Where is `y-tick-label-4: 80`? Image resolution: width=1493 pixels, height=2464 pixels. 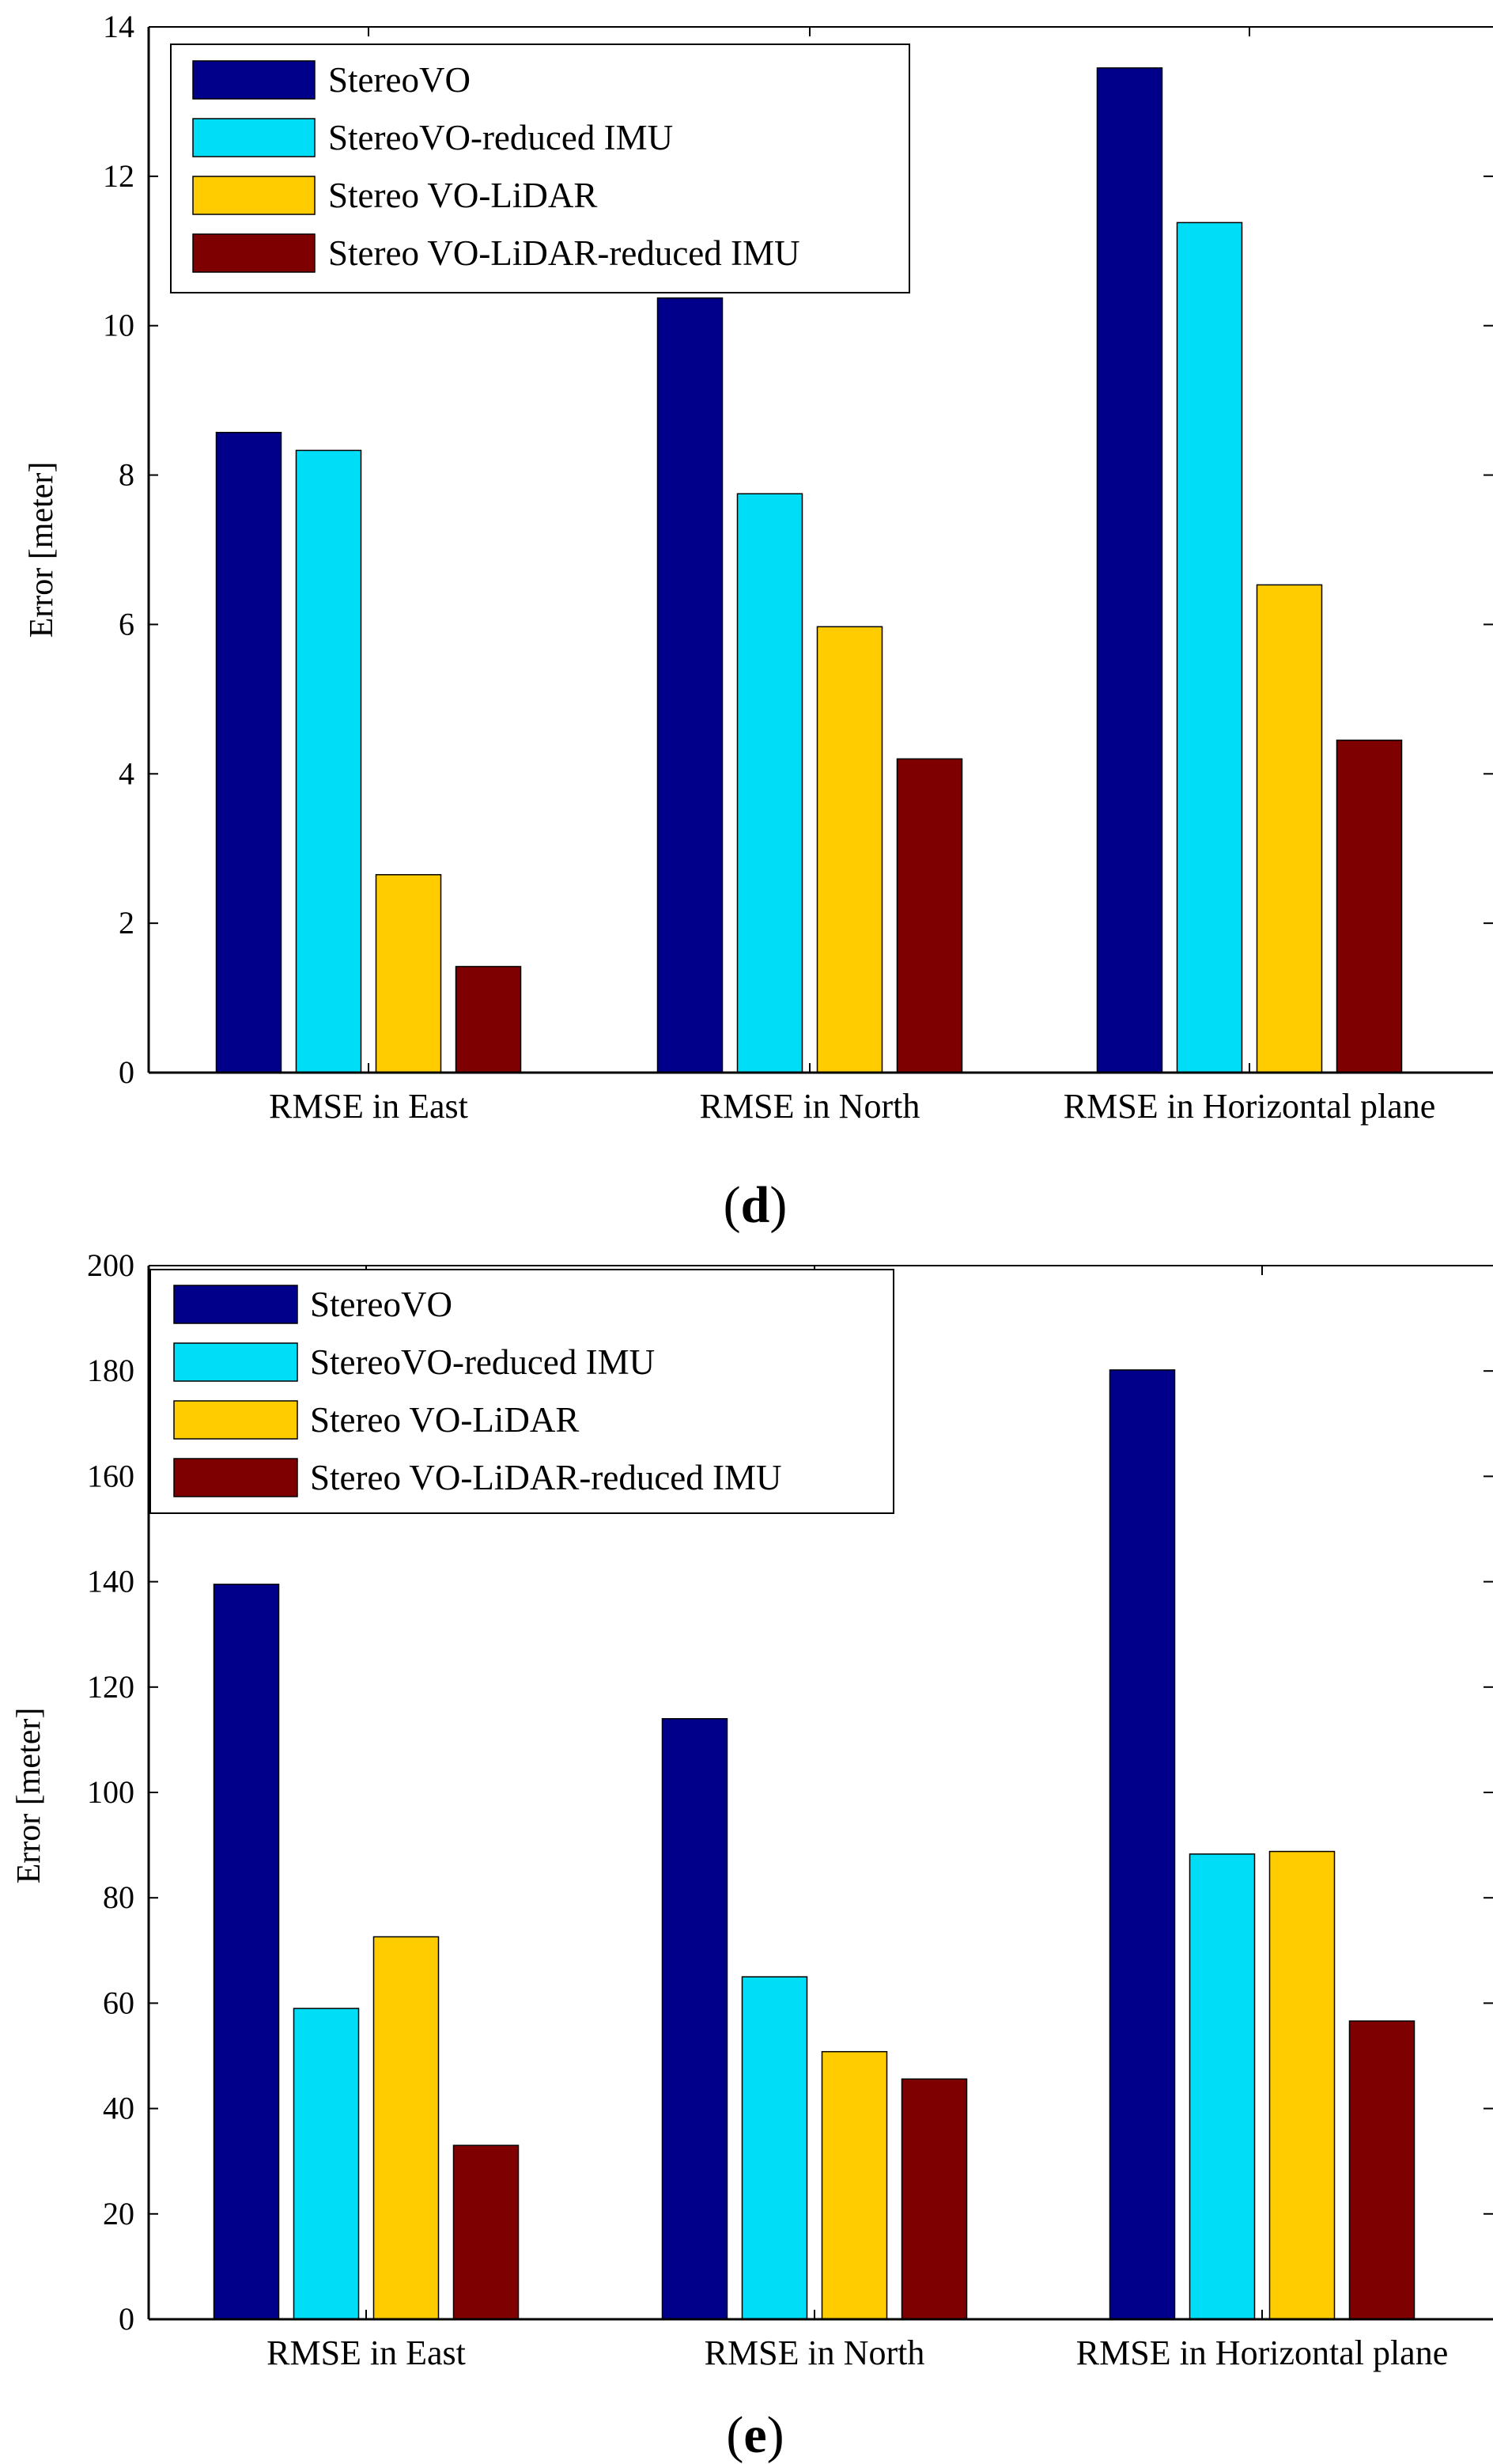 y-tick-label-4: 80 is located at coordinates (118, 1897).